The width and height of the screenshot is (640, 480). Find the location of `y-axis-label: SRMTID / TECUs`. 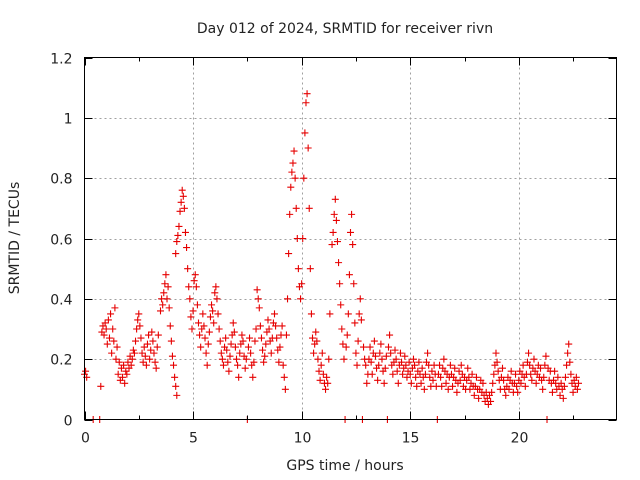

y-axis-label: SRMTID / TECUs is located at coordinates (15, 238).